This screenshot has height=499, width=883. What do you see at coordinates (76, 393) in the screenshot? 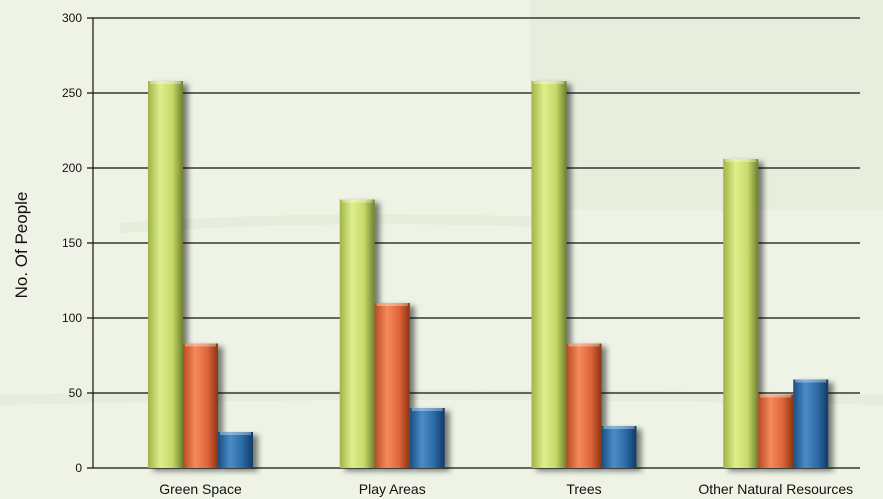
I see `y-tick-label: 50` at bounding box center [76, 393].